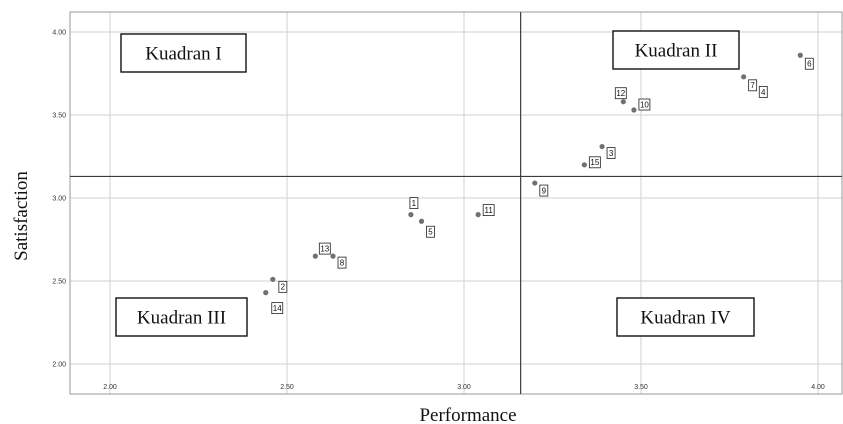  I want to click on data-point-11: 11, so click(485, 211).